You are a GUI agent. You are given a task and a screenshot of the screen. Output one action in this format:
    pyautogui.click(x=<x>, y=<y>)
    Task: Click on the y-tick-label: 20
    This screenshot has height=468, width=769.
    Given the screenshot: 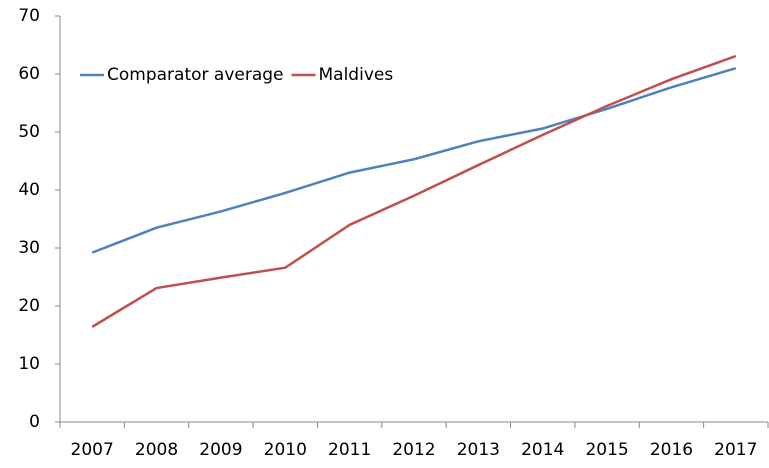 What is the action you would take?
    pyautogui.click(x=29, y=306)
    